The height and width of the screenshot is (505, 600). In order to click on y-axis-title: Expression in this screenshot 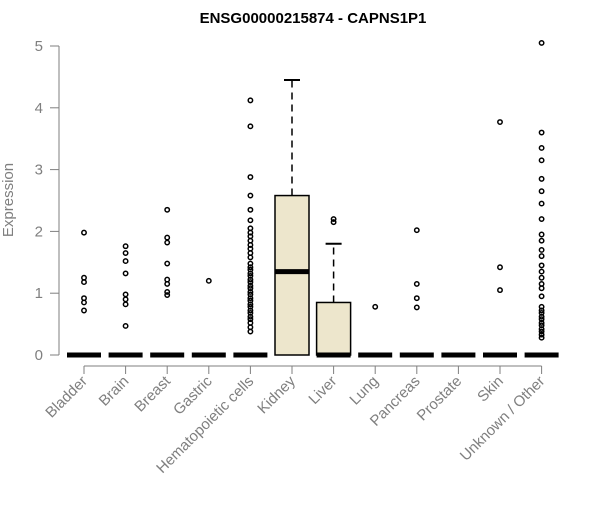, I will do `click(8, 200)`.